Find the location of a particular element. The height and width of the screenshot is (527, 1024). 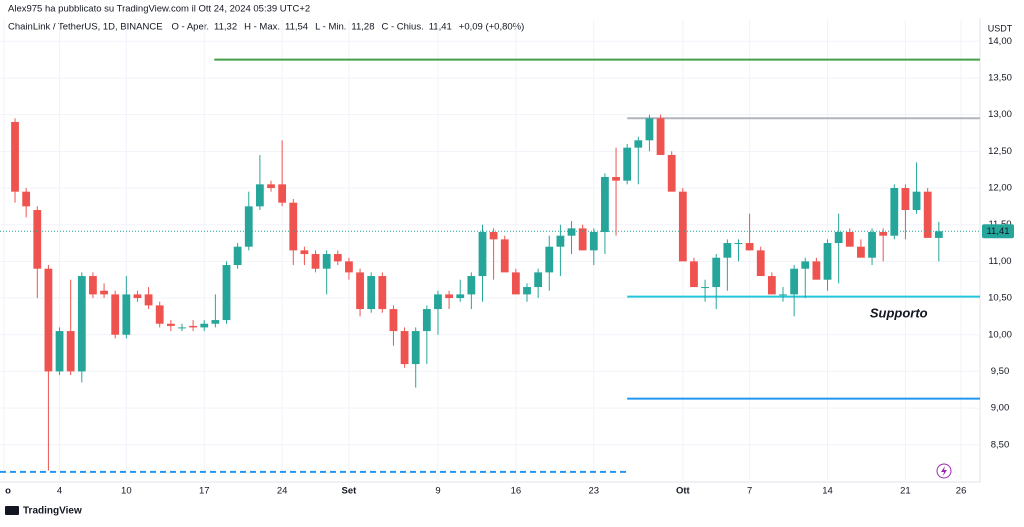

legend-text: 11,54 is located at coordinates (296, 27).